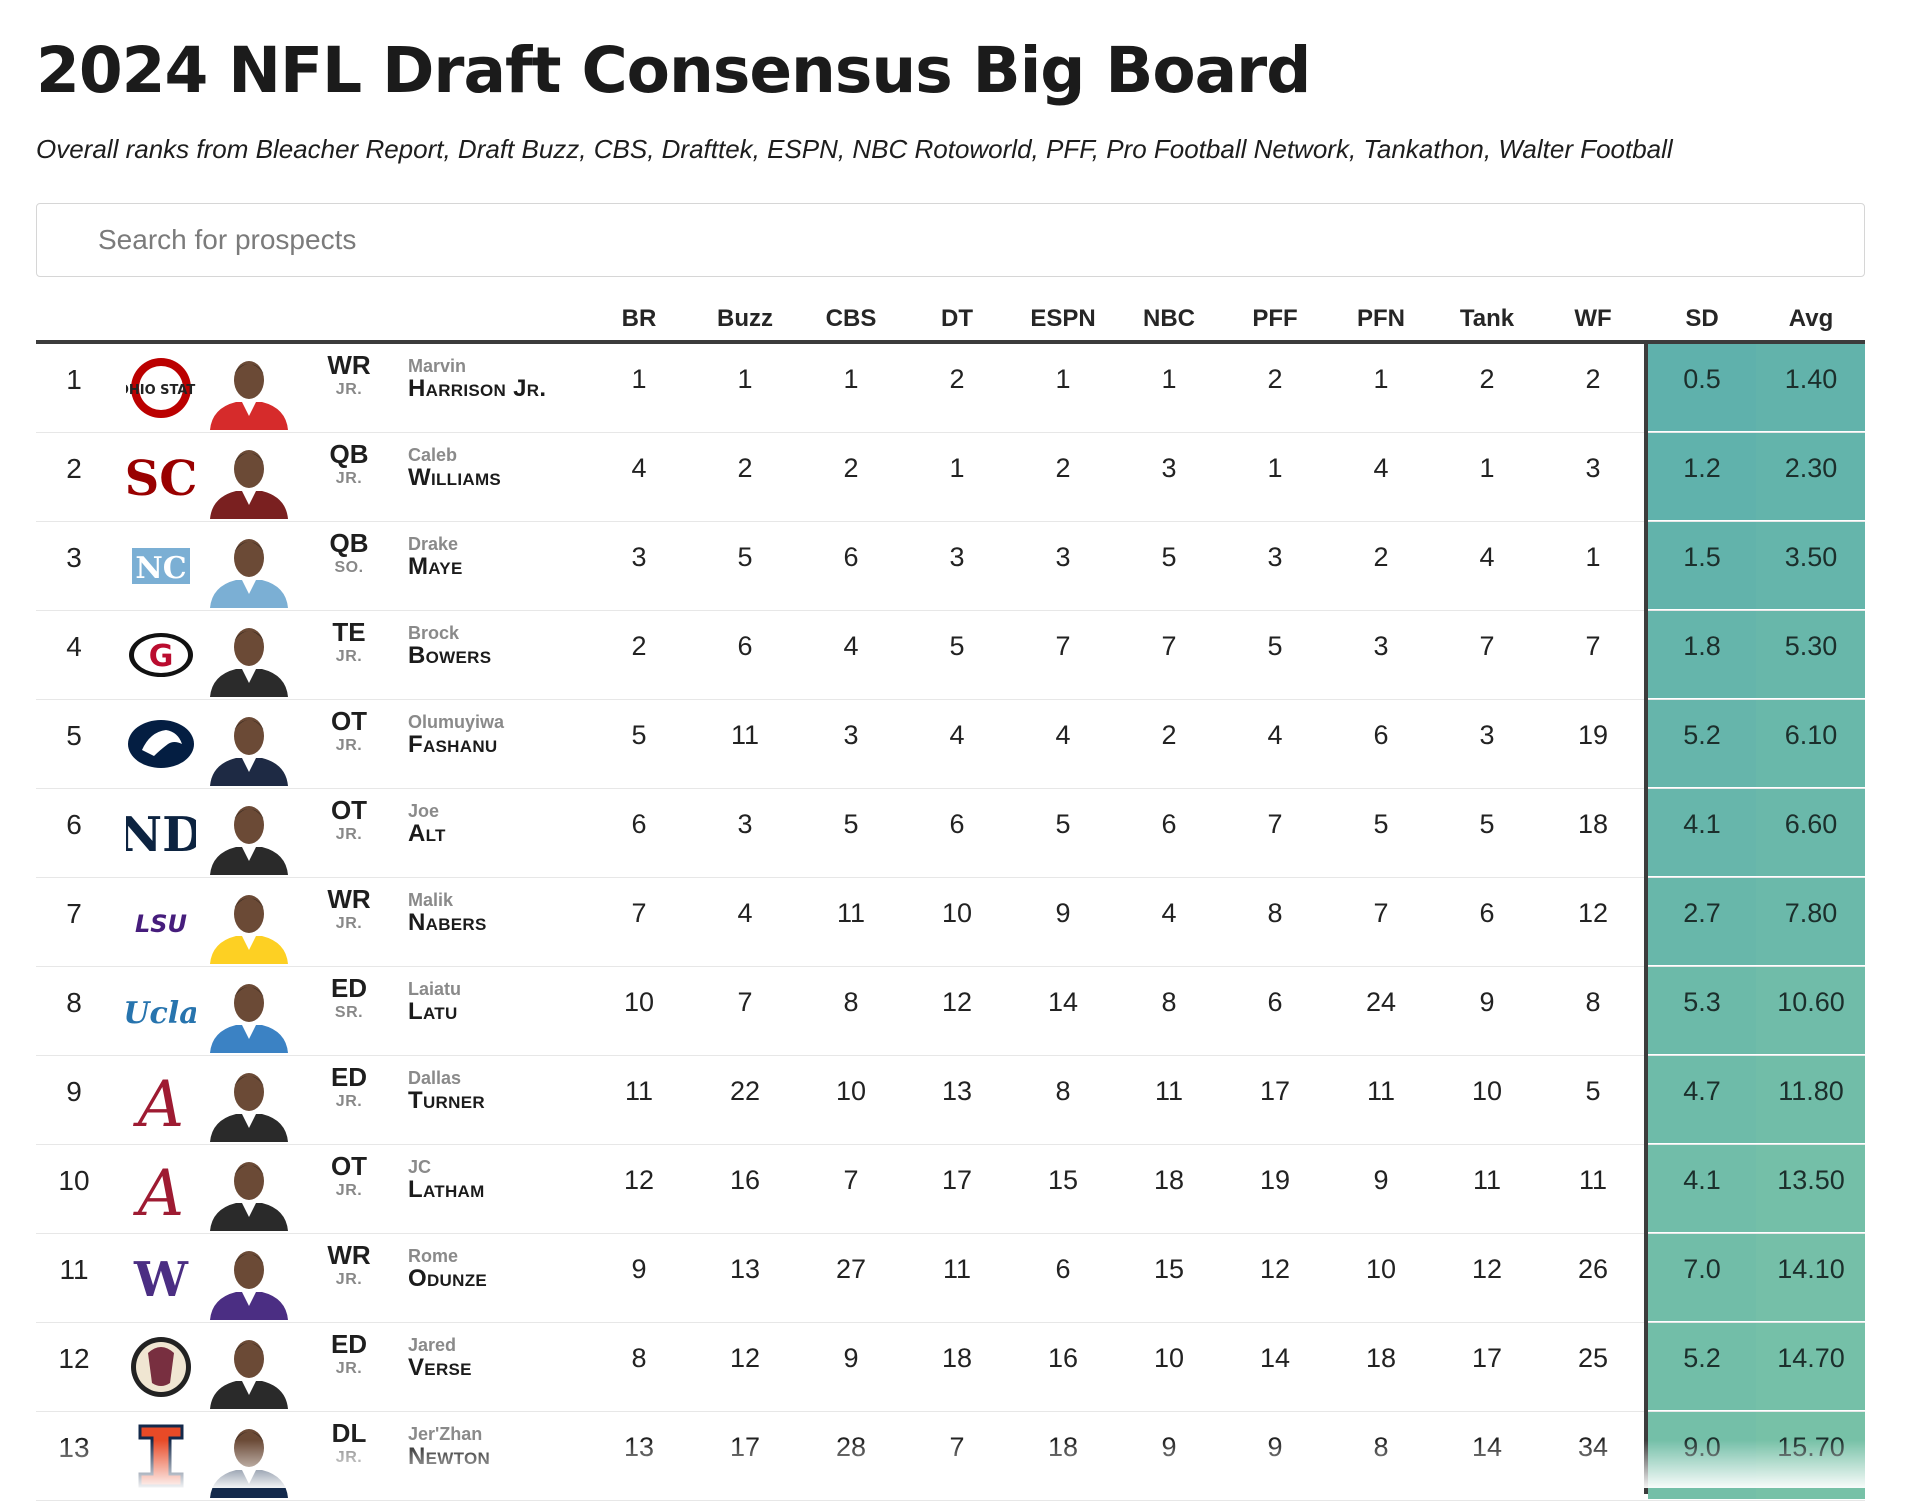 Image resolution: width=1928 pixels, height=1501 pixels. I want to click on source-rank-wf: 34, so click(1593, 1447).